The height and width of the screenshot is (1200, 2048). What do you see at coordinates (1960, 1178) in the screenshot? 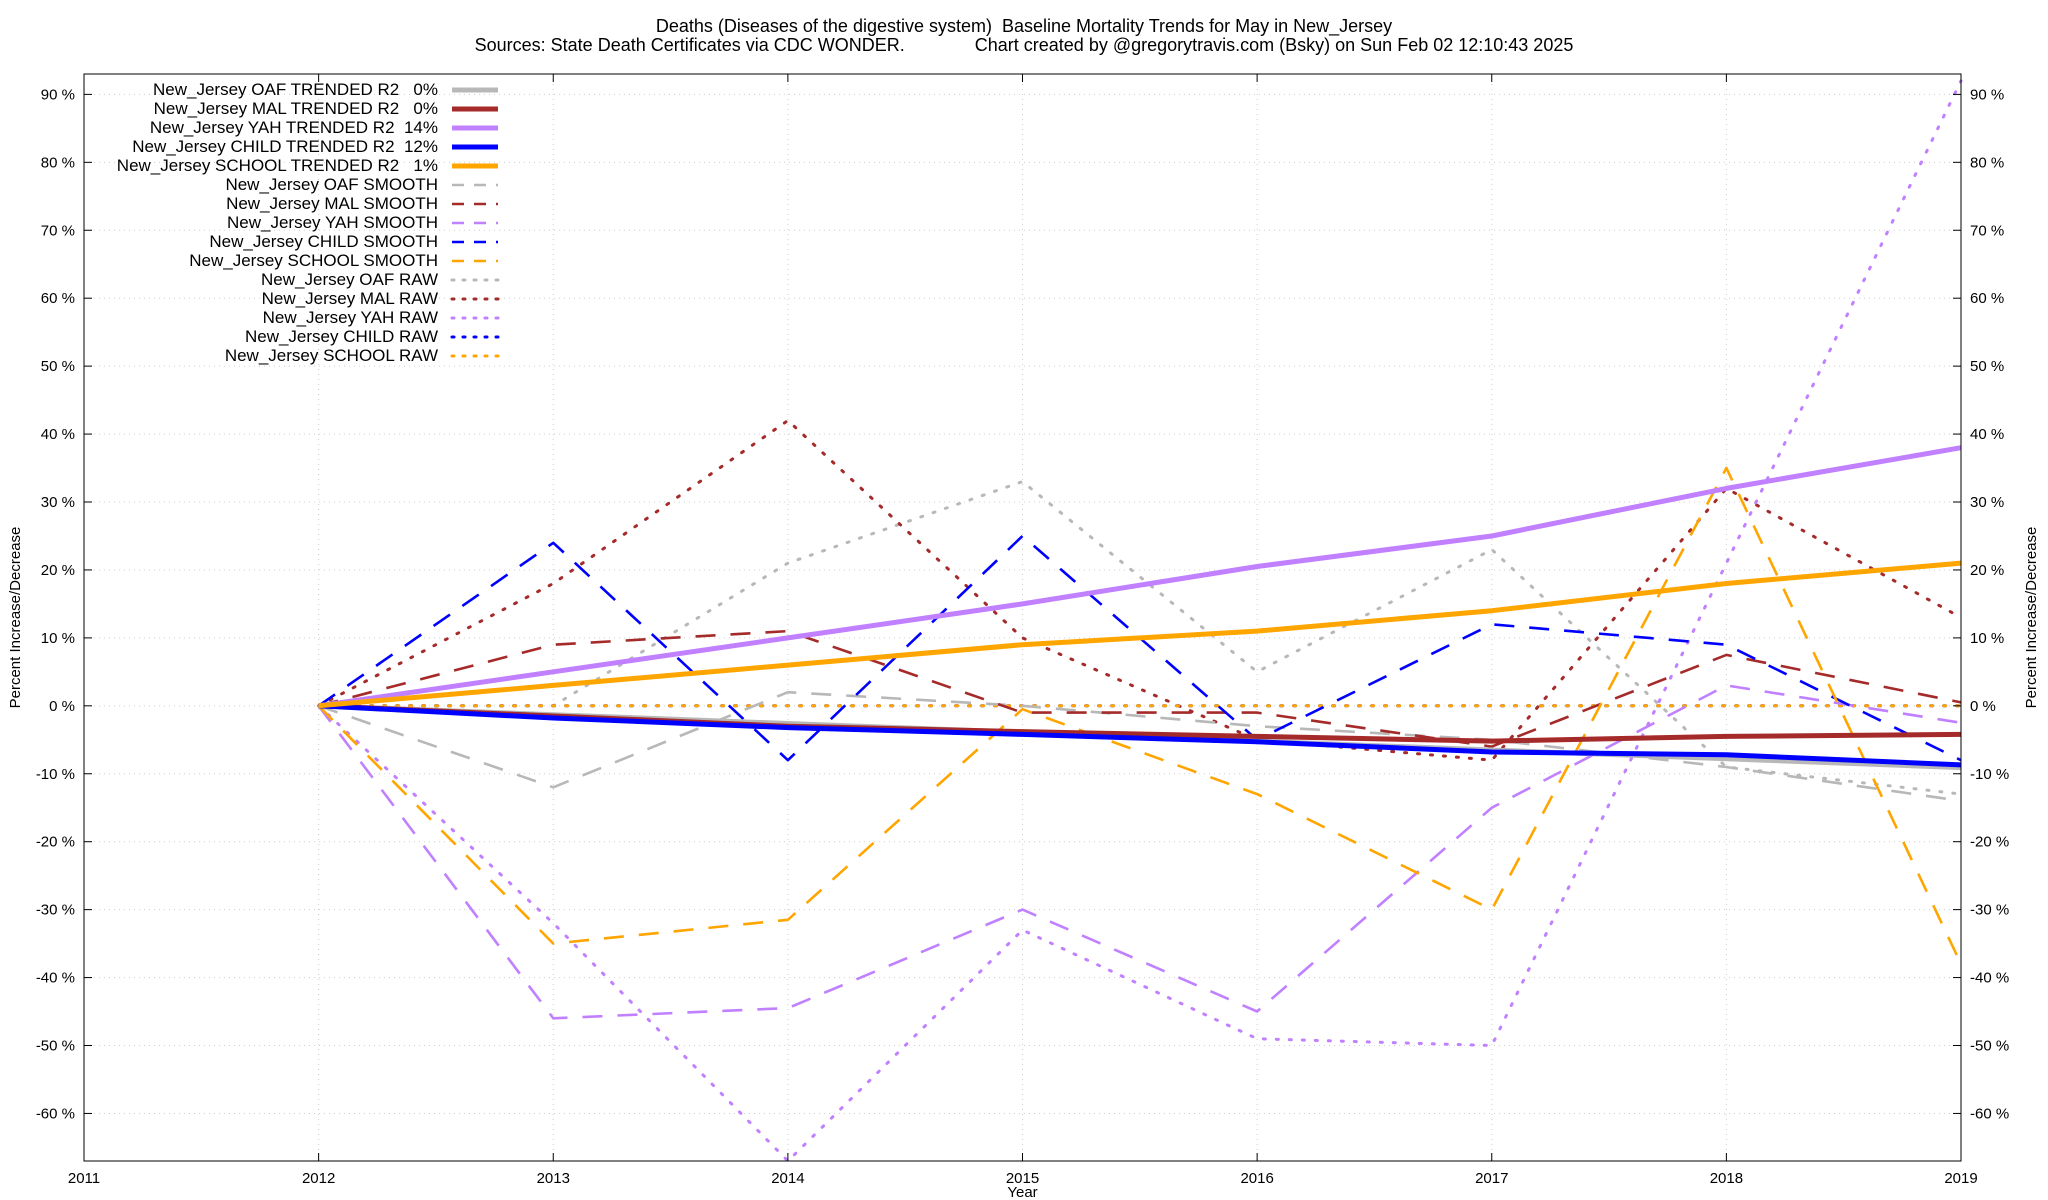
I see `x-tick-label: 2019` at bounding box center [1960, 1178].